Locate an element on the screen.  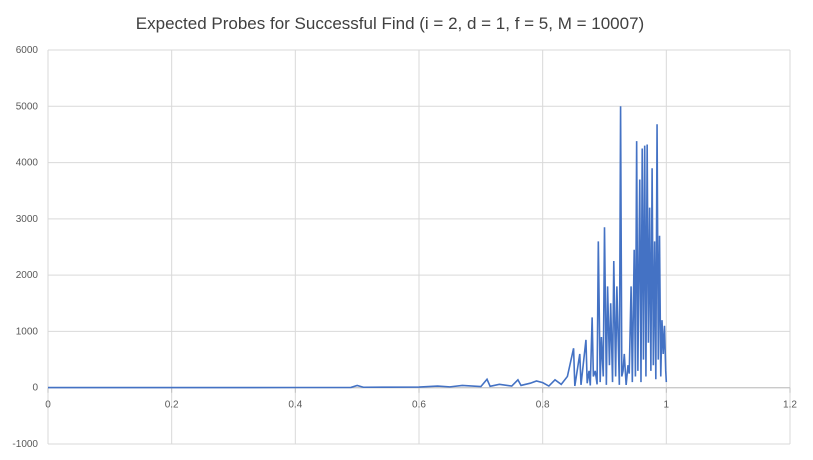
y-tick-label: 4000 is located at coordinates (27, 163).